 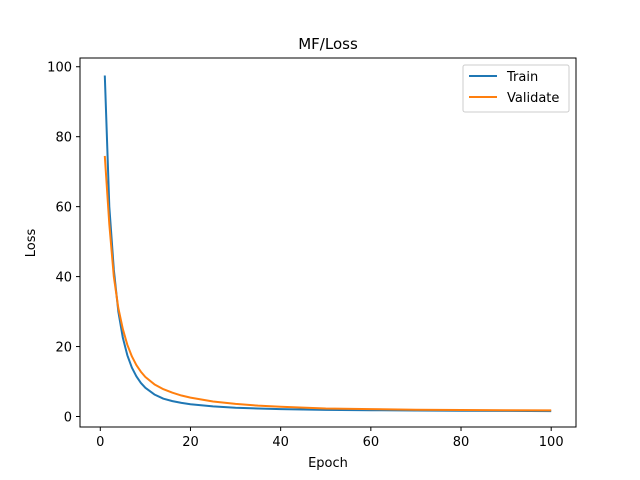 I want to click on y-tick-label: 20, so click(x=63, y=348).